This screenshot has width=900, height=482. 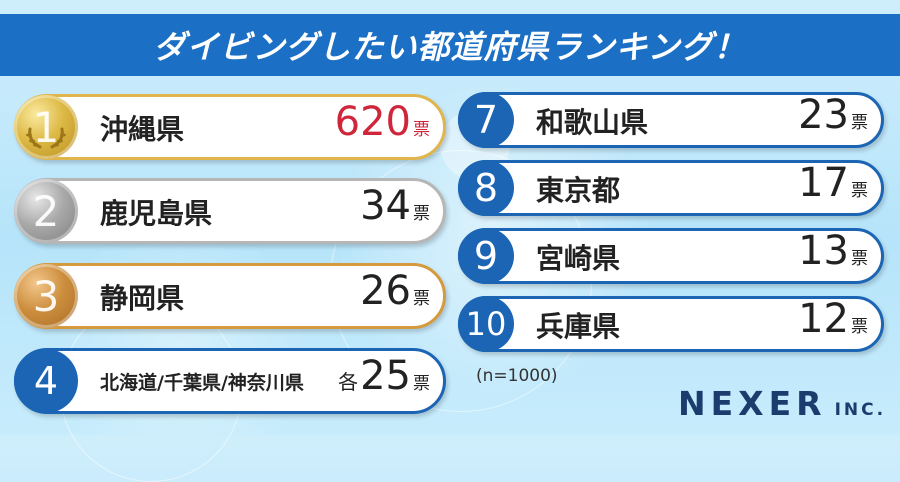 I want to click on rank-number: 3, so click(x=46, y=296).